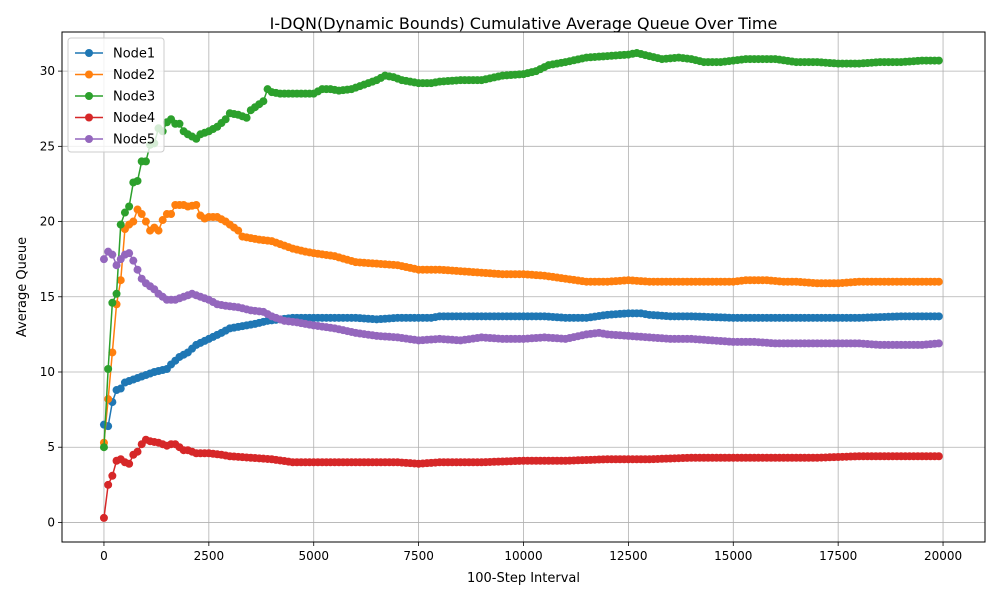  Describe the element at coordinates (47, 222) in the screenshot. I see `y-tick-label: 20` at that location.